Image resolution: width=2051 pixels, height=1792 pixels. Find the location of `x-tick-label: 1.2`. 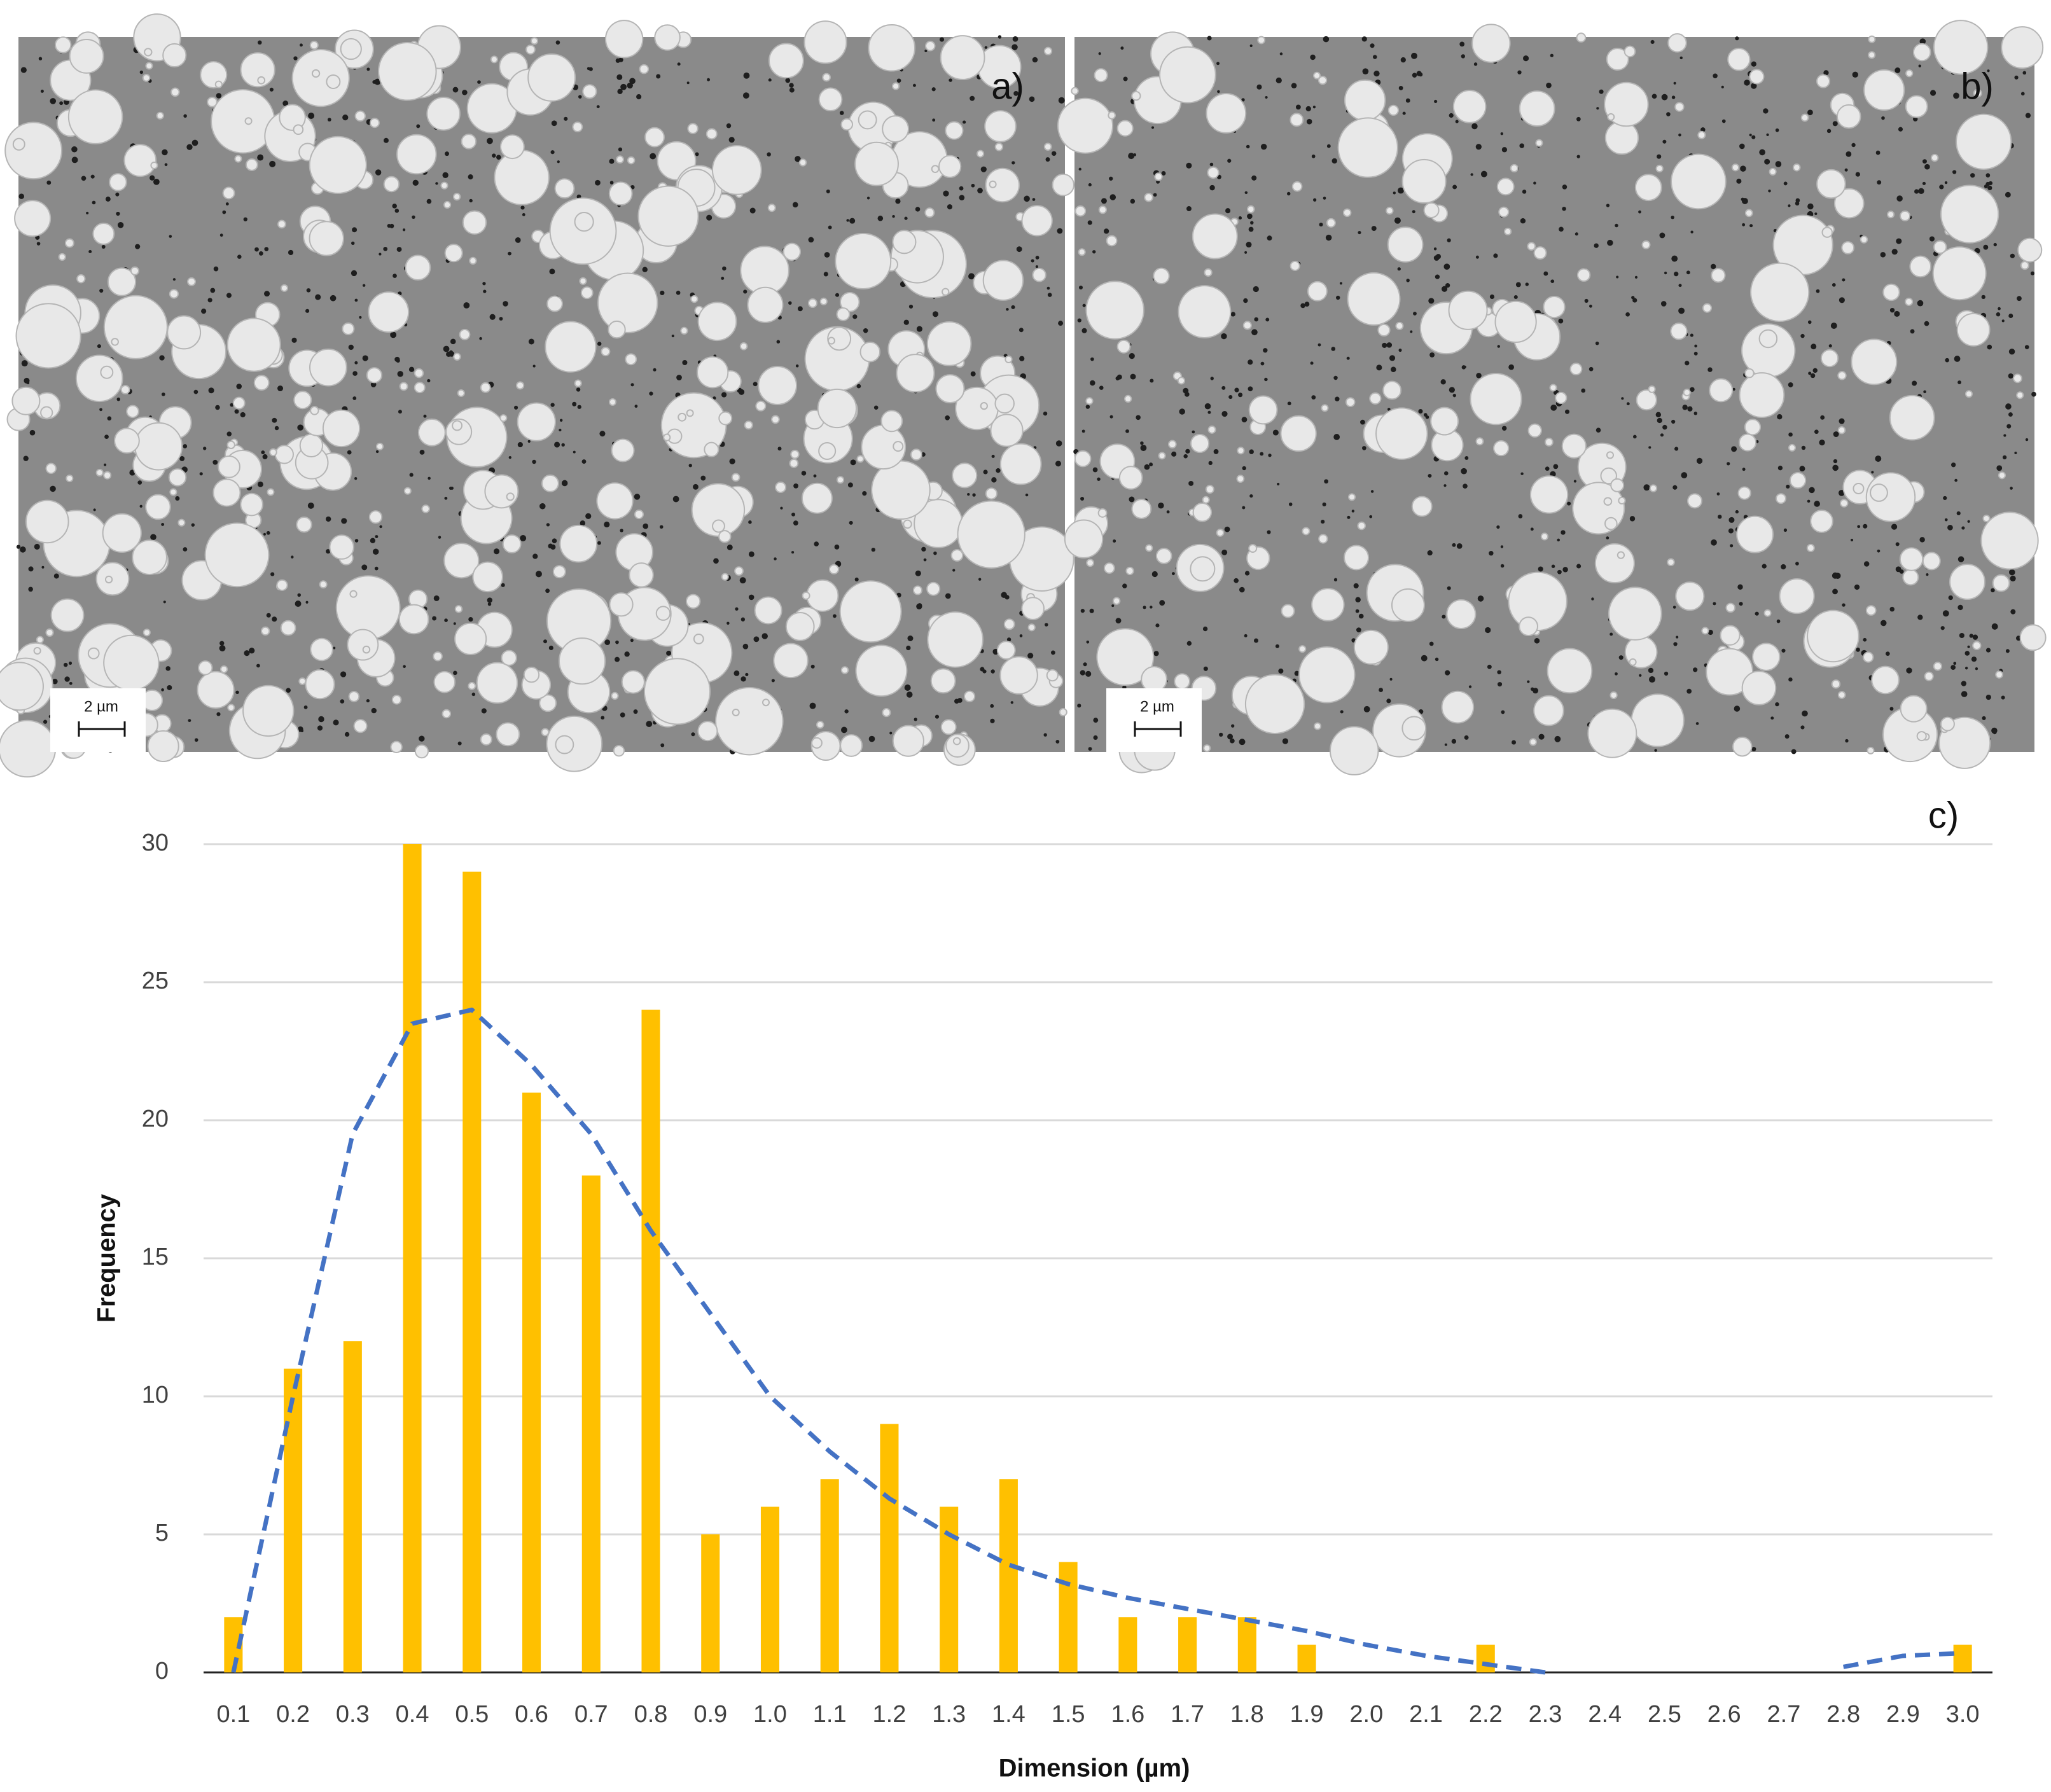

x-tick-label: 1.2 is located at coordinates (890, 1715).